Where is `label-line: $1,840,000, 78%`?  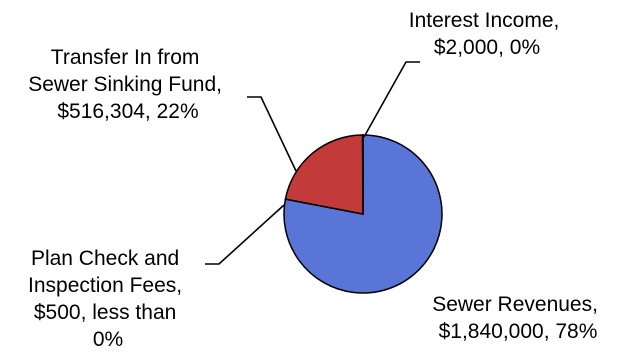
label-line: $1,840,000, 78% is located at coordinates (518, 331).